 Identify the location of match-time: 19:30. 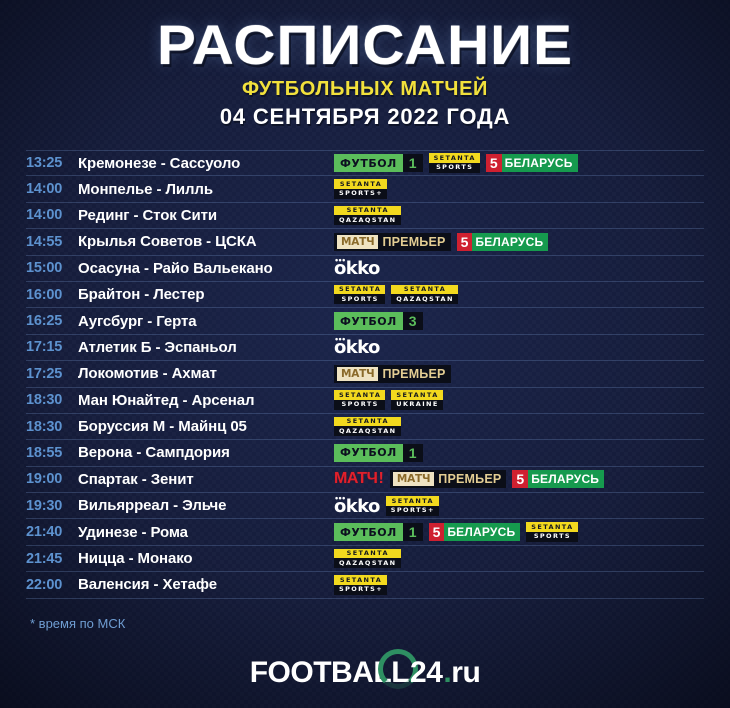
(44, 505).